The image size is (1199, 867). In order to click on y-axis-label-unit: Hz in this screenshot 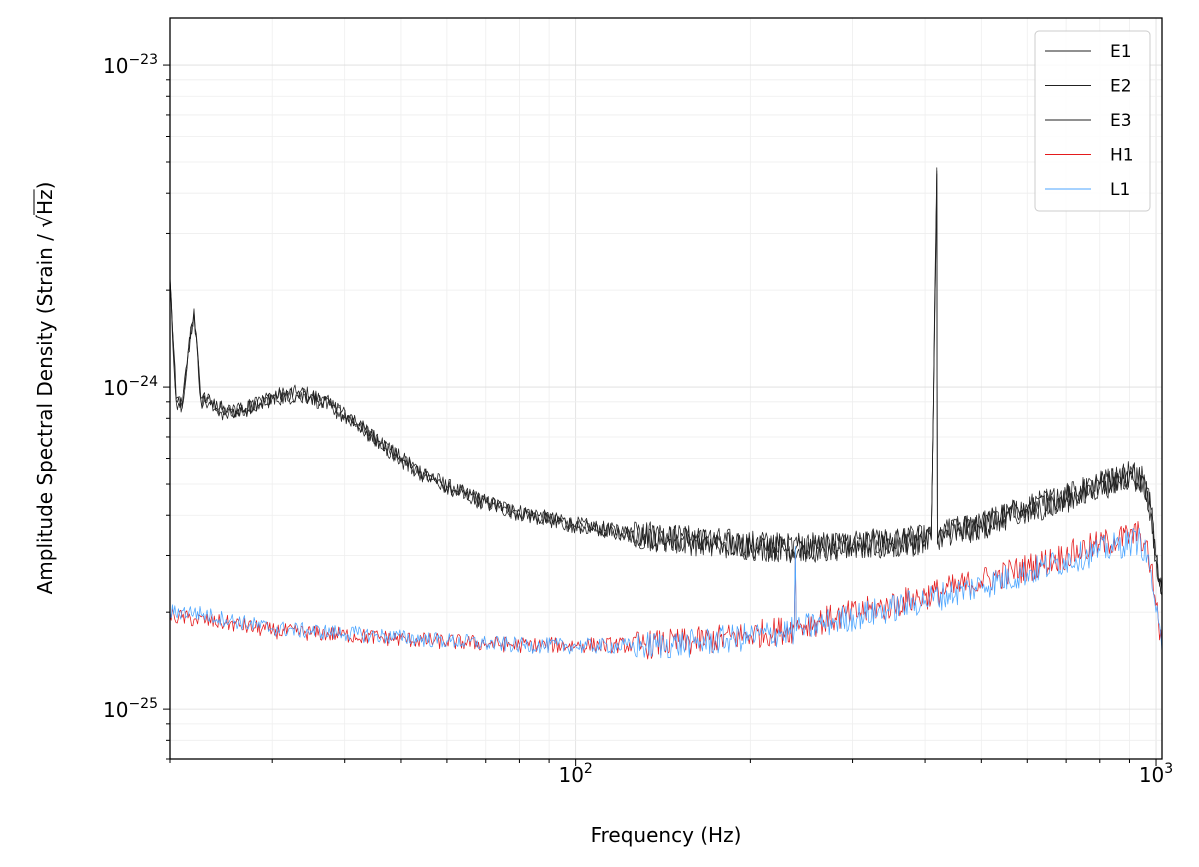, I will do `click(45, 202)`.